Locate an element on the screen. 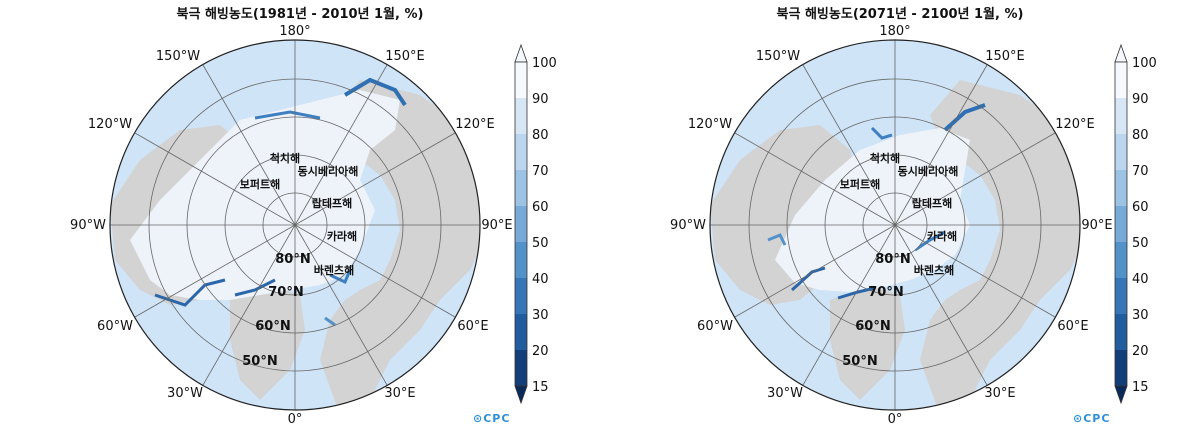 This screenshot has width=1200, height=431. lat-label-50n: 50°N is located at coordinates (259, 361).